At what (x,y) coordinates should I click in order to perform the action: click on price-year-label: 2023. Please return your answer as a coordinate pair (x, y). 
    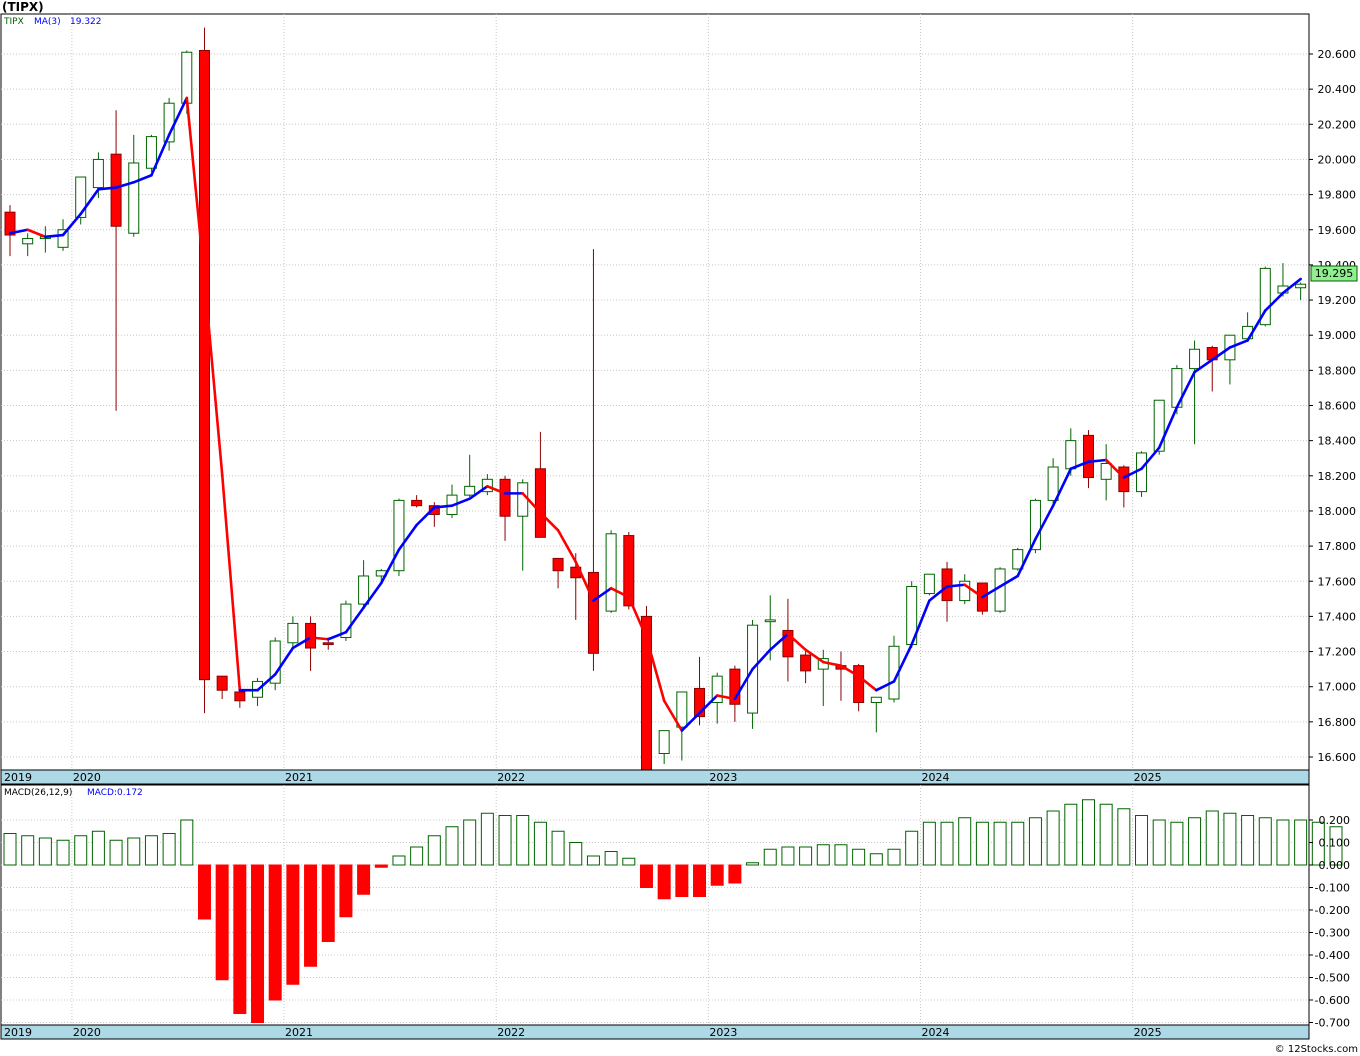
    Looking at the image, I should click on (723, 777).